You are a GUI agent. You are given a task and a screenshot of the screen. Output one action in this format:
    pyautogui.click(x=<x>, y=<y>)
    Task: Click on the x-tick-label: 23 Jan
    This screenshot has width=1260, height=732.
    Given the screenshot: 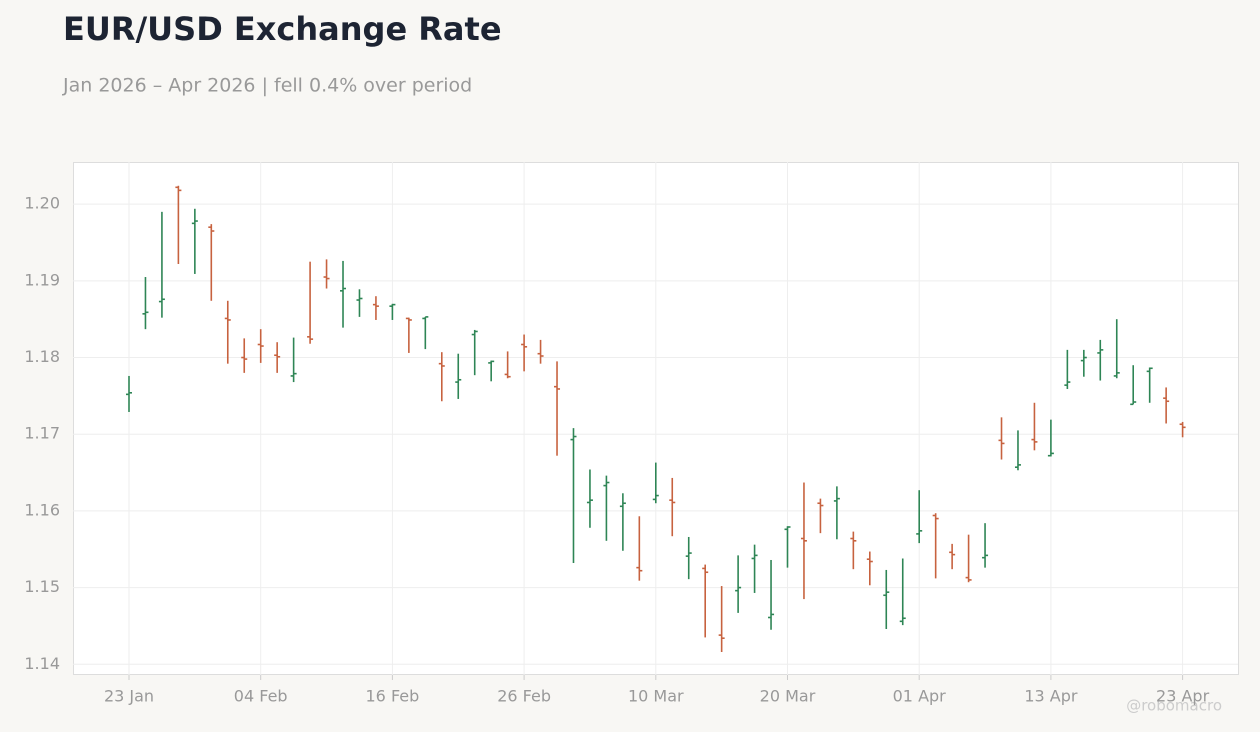 What is the action you would take?
    pyautogui.click(x=129, y=696)
    